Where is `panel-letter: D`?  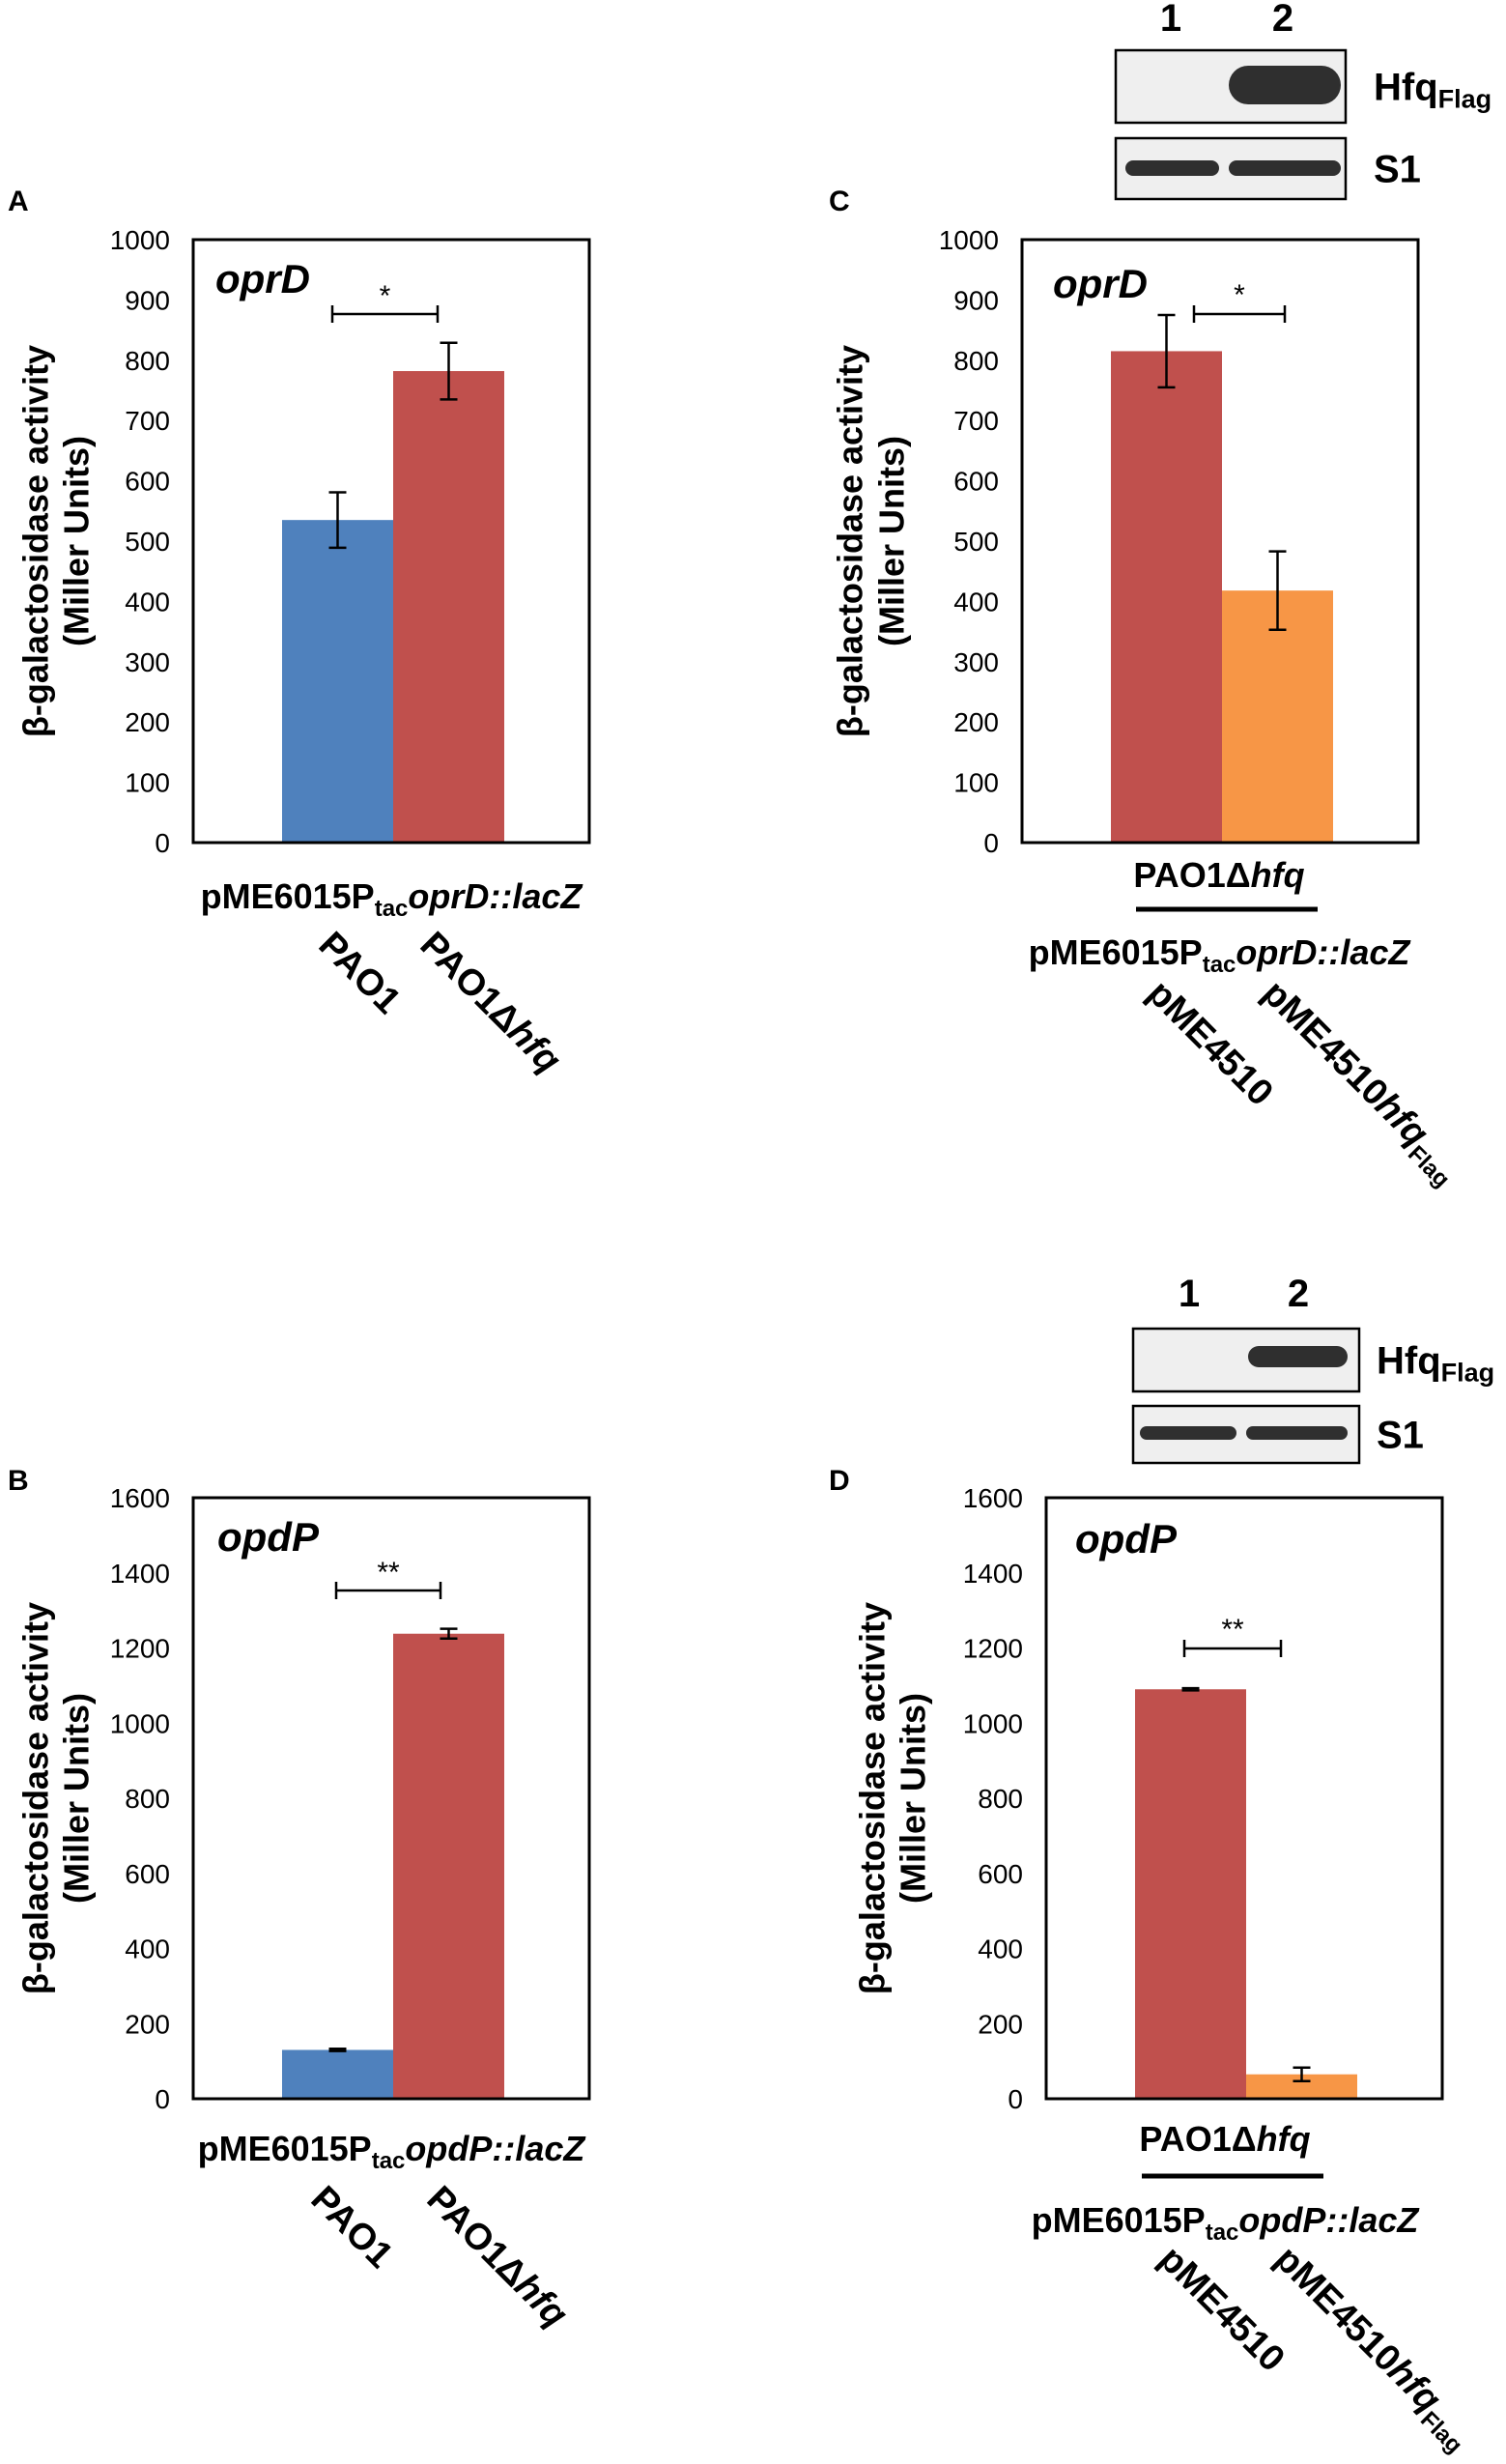
panel-letter: D is located at coordinates (839, 1481).